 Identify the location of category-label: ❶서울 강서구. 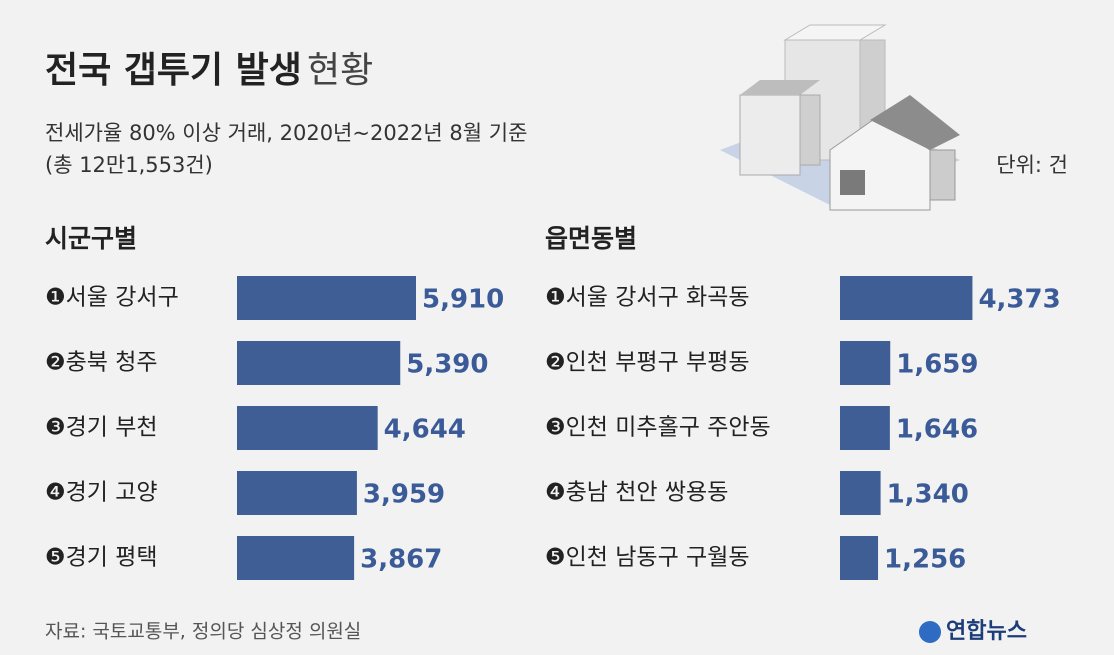
(112, 298).